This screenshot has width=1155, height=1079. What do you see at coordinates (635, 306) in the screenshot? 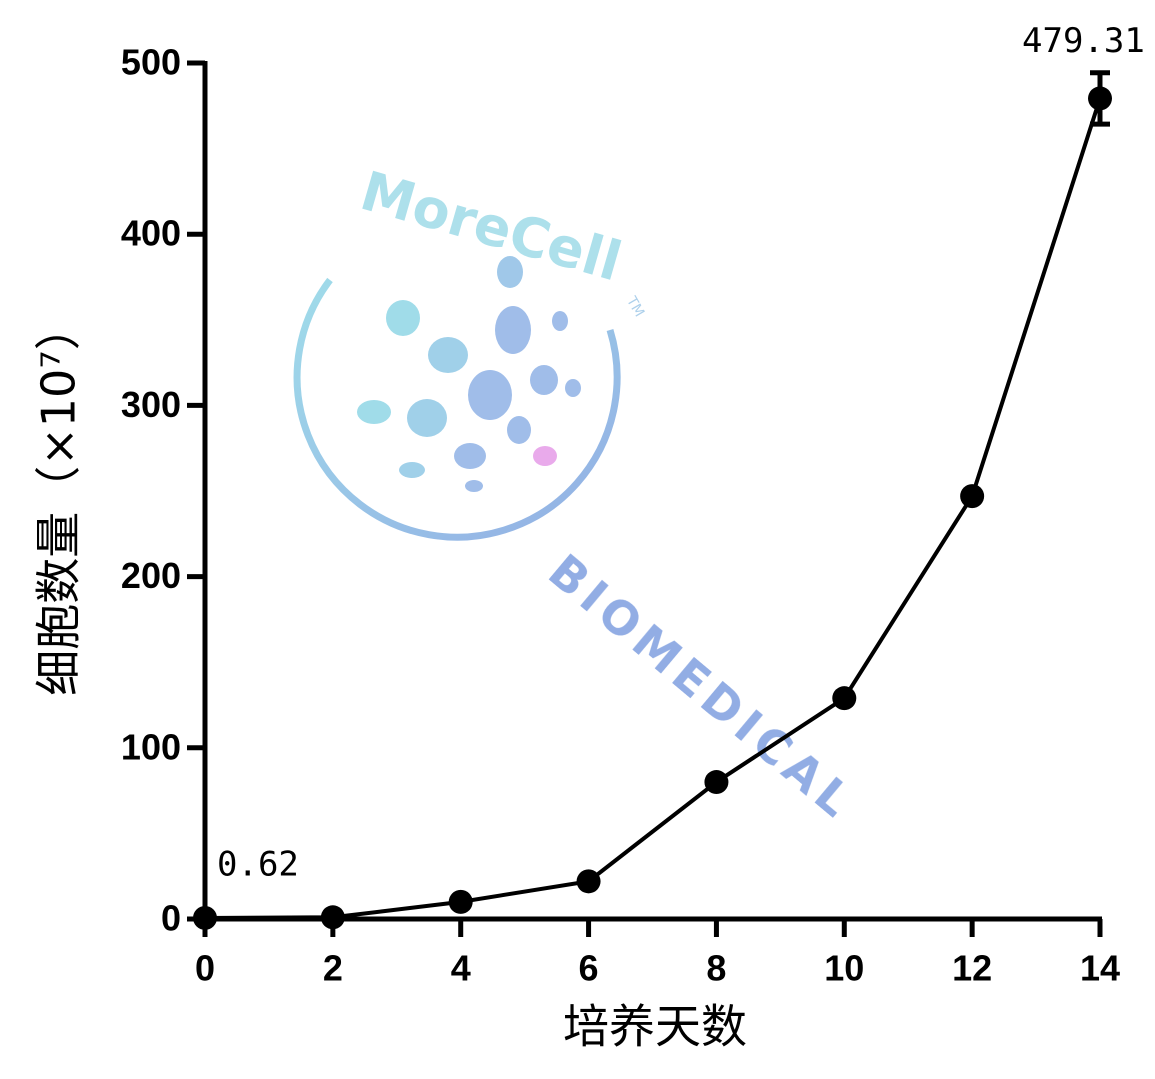
I see `watermark-tm: TM` at bounding box center [635, 306].